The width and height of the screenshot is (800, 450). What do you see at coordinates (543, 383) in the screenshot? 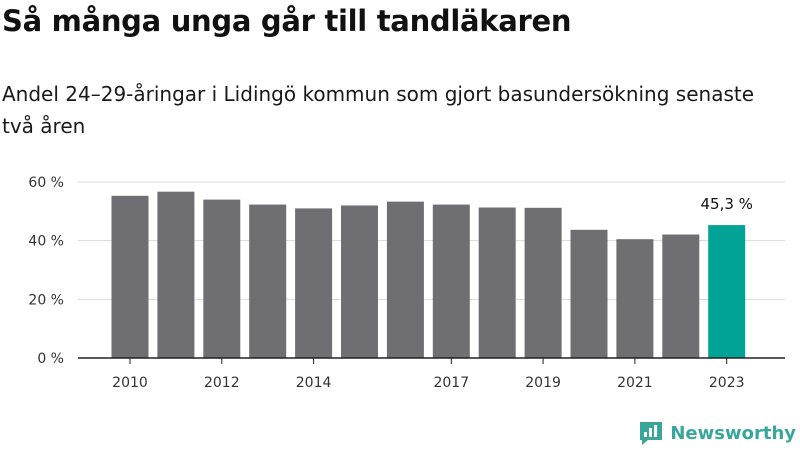
I see `x-tick-label: 2019` at bounding box center [543, 383].